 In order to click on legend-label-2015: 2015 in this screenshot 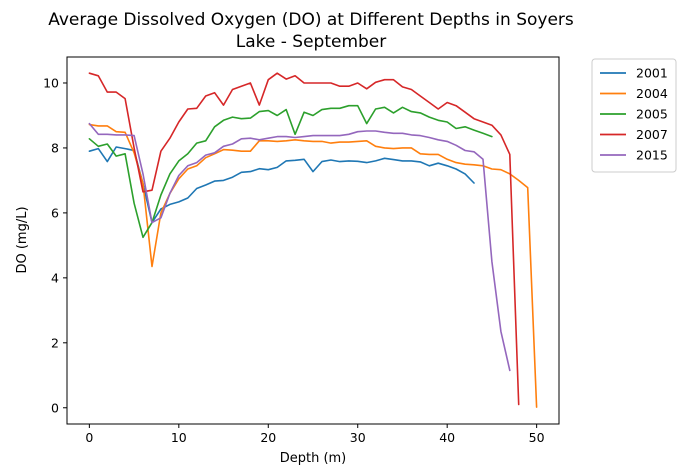, I will do `click(652, 155)`.